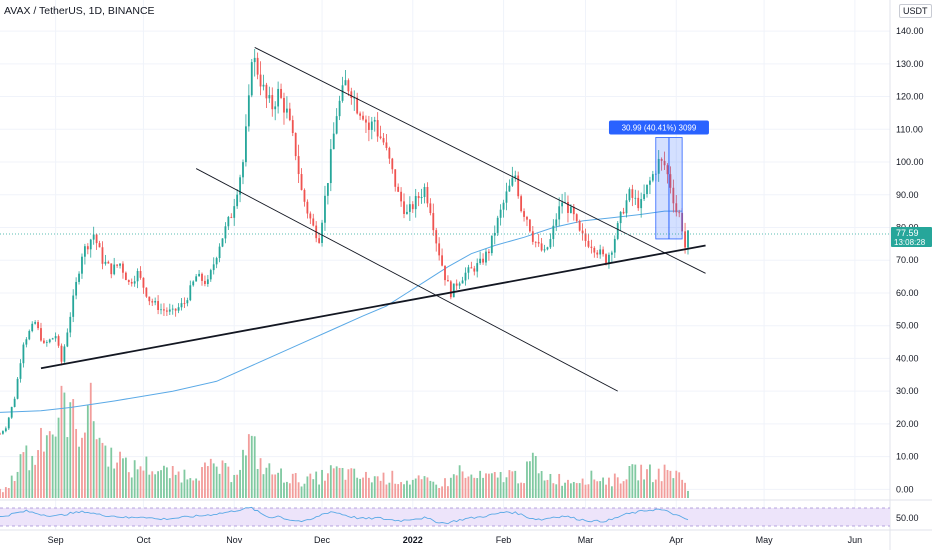  I want to click on y-tick-label: 50.00, so click(907, 326).